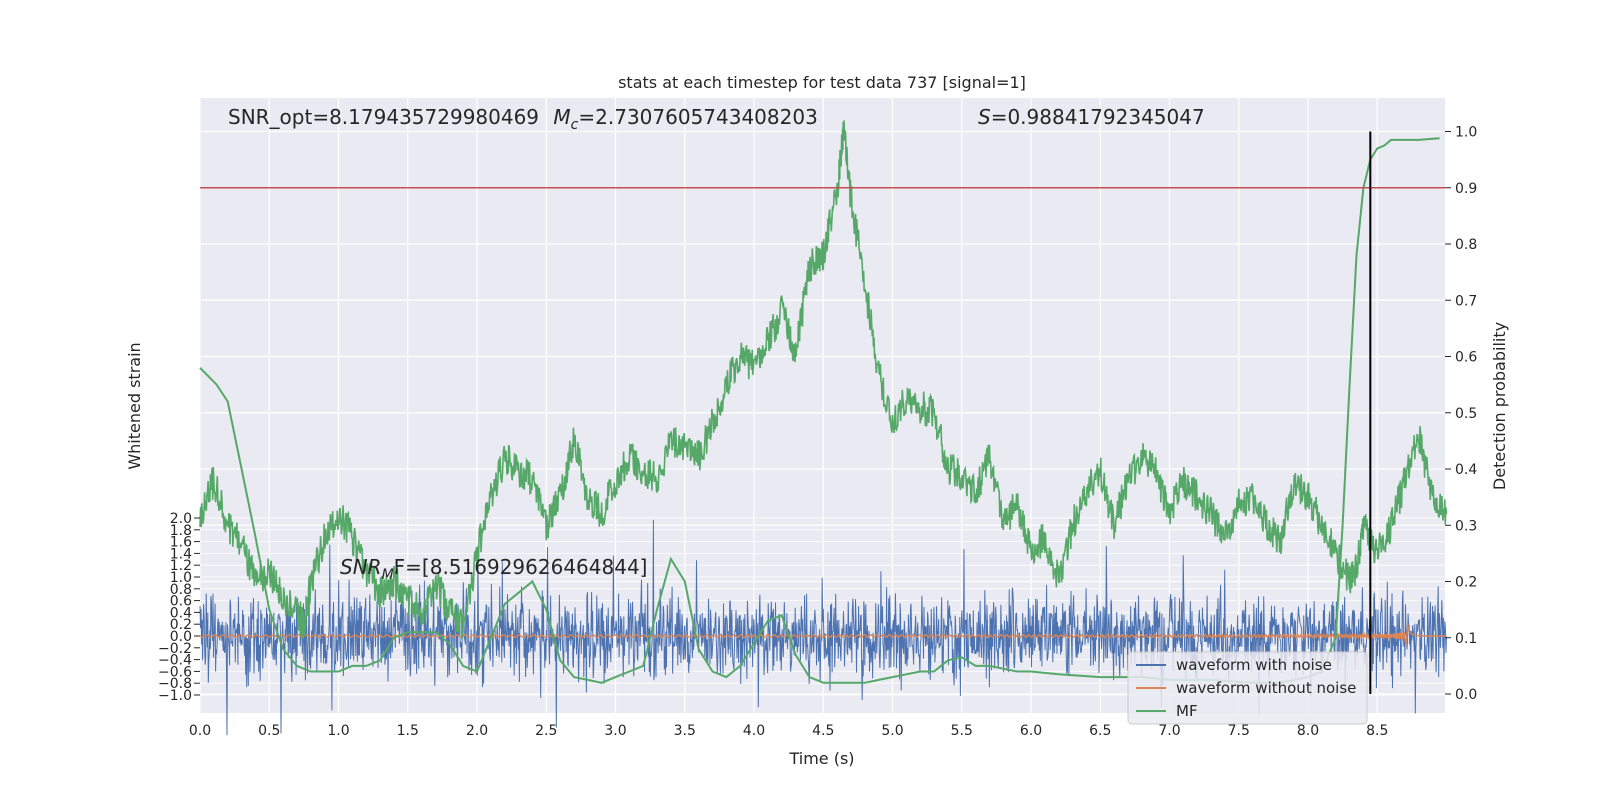 The image size is (1600, 800). Describe the element at coordinates (685, 731) in the screenshot. I see `x-tick-label: 3.5` at that location.